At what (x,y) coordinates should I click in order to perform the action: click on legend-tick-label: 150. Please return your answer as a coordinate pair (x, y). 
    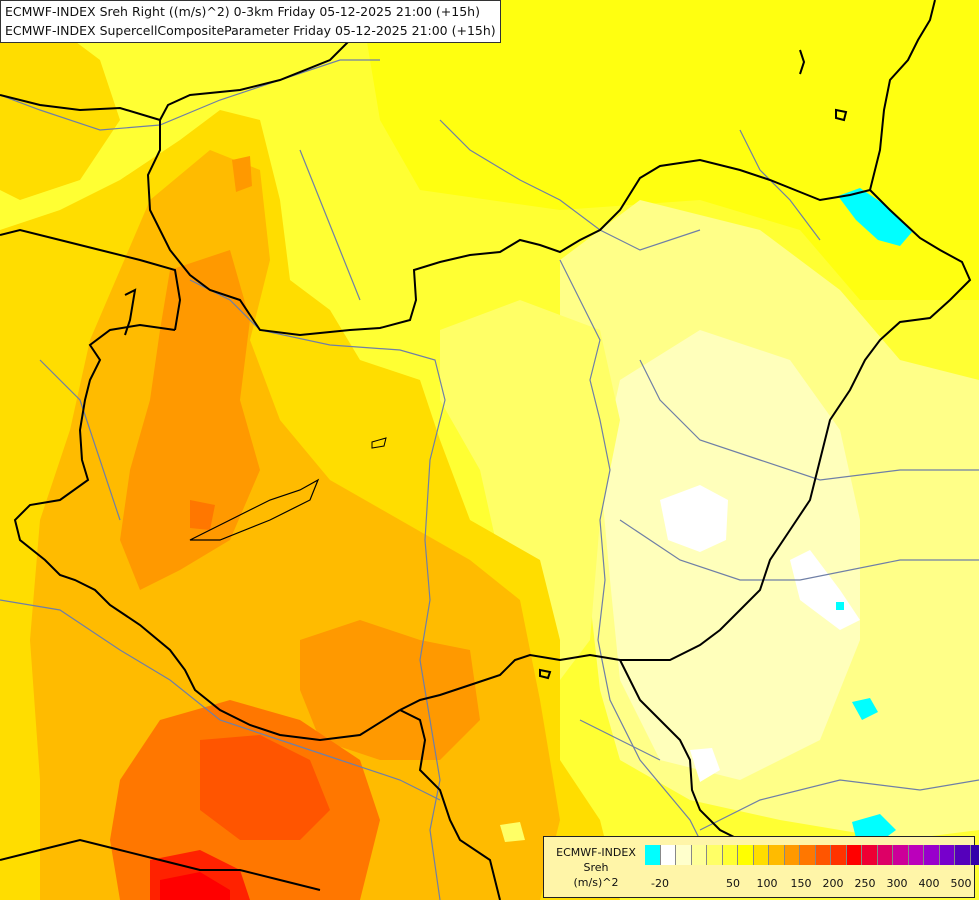
    Looking at the image, I should click on (801, 883).